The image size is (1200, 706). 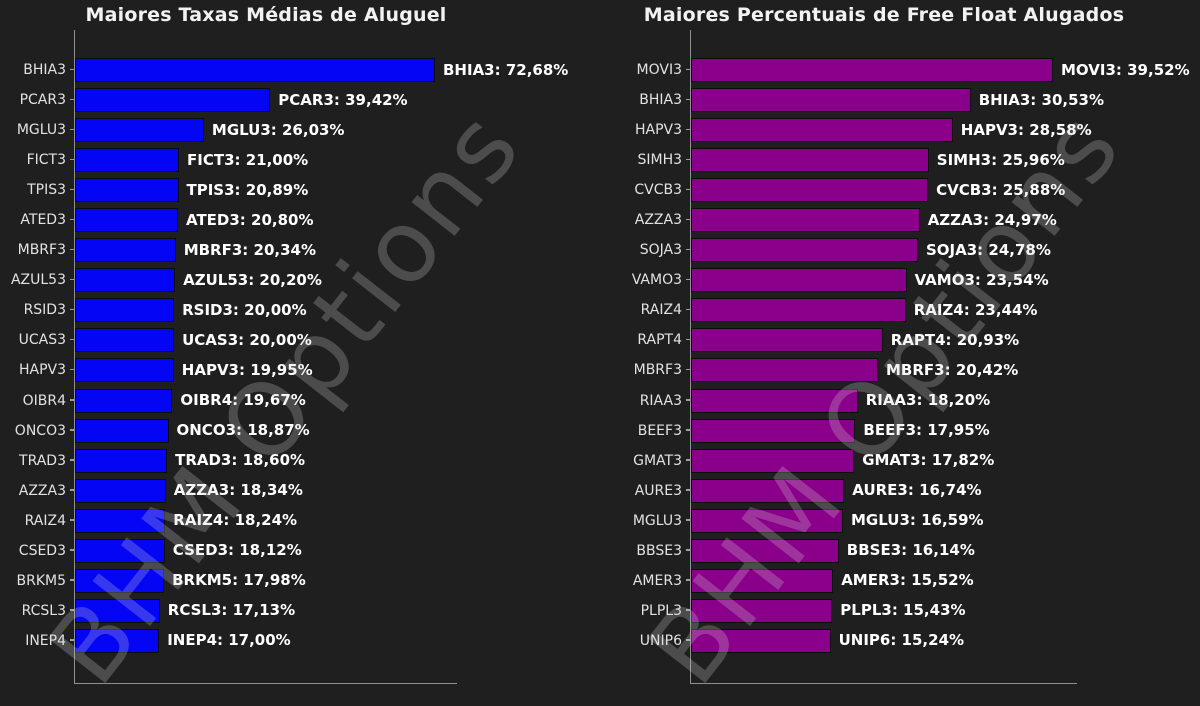 What do you see at coordinates (900, 310) in the screenshot?
I see `bar-row: RAIZ4 RAIZ4: 23,44%` at bounding box center [900, 310].